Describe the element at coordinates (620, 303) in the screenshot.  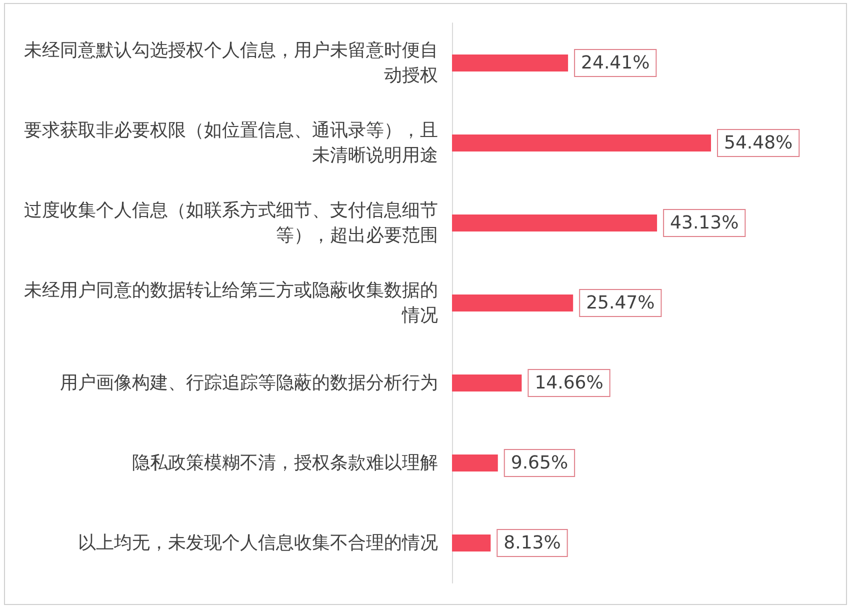
I see `data-label: 25.47%` at that location.